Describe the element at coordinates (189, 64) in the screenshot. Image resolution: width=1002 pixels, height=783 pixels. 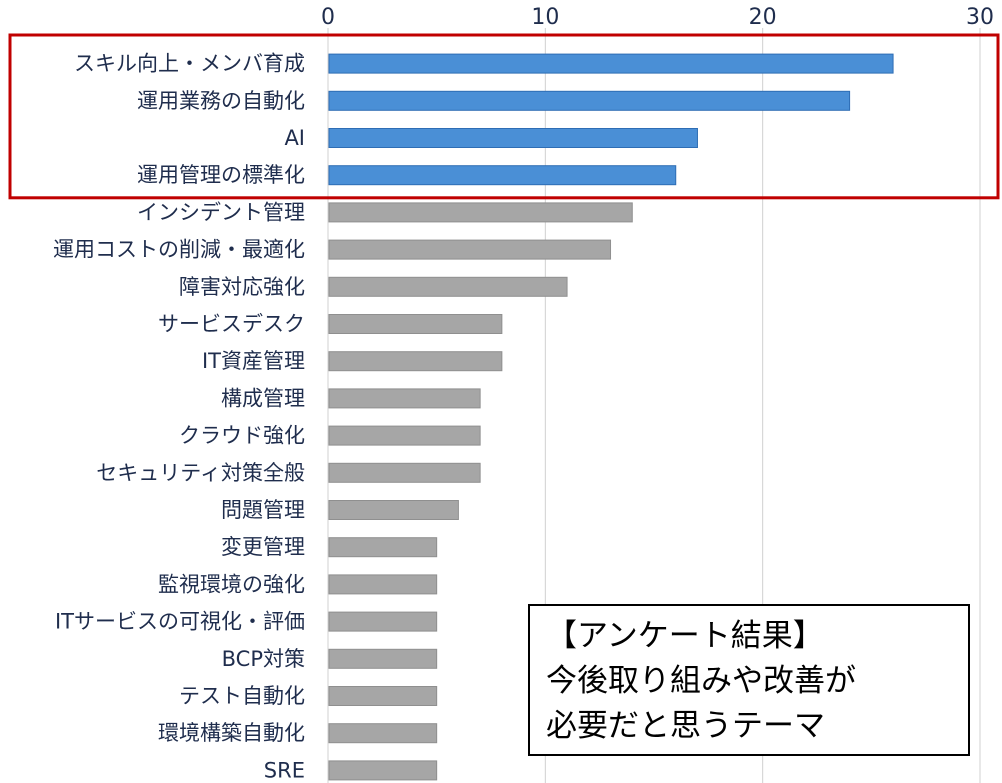
I see `category-label: スキル向上・メンバ育成` at that location.